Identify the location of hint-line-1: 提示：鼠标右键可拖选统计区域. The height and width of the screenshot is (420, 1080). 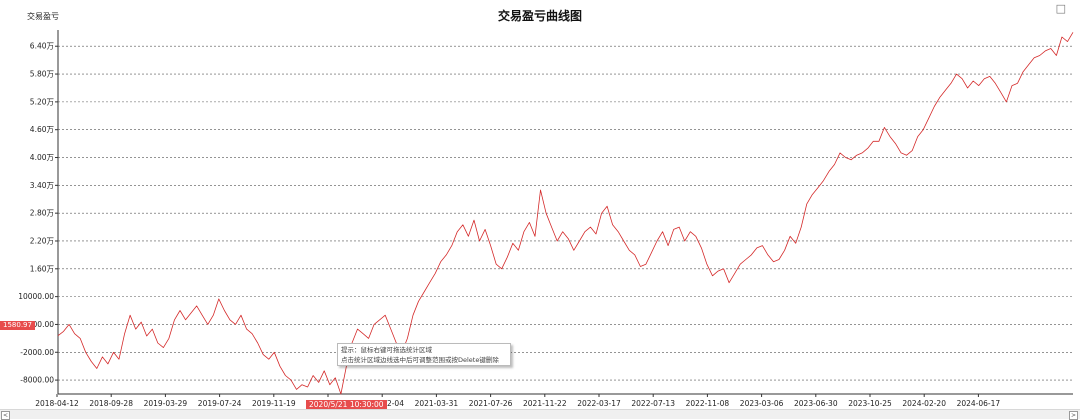
(386, 350).